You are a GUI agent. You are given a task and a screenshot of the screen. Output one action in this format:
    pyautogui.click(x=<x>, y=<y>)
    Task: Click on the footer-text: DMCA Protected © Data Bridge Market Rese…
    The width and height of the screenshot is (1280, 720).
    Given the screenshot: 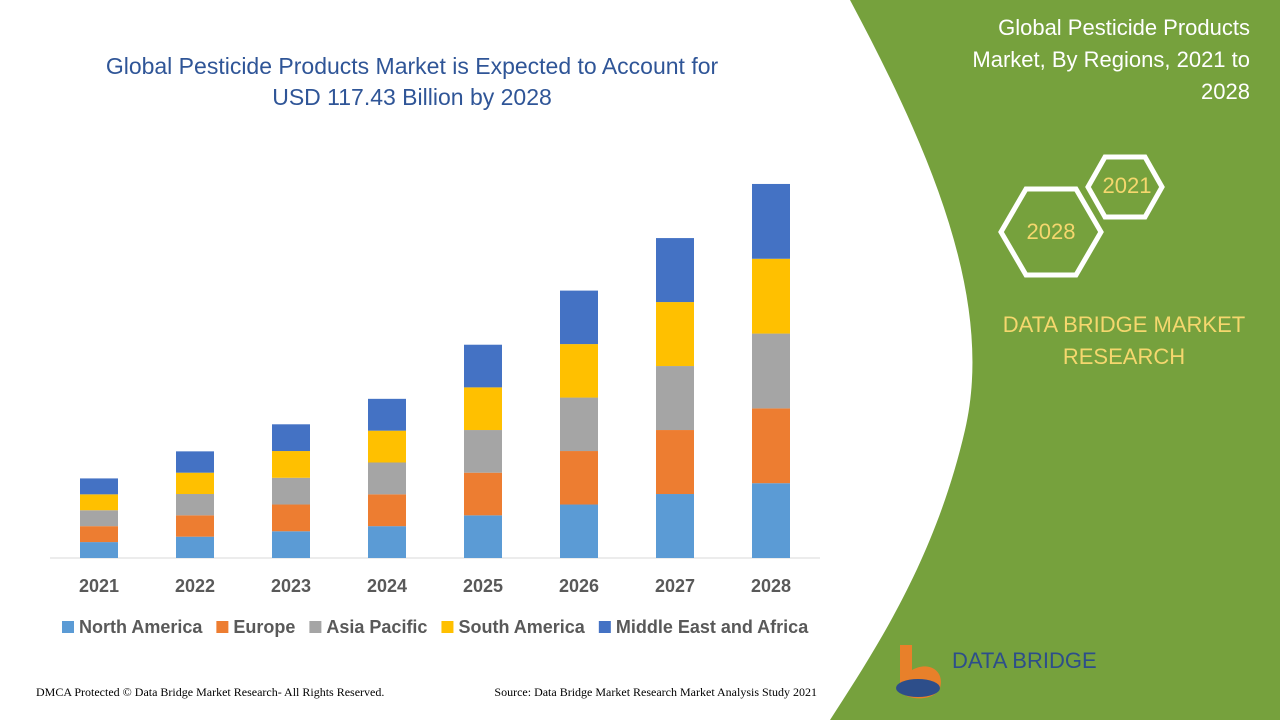 What is the action you would take?
    pyautogui.click(x=210, y=692)
    